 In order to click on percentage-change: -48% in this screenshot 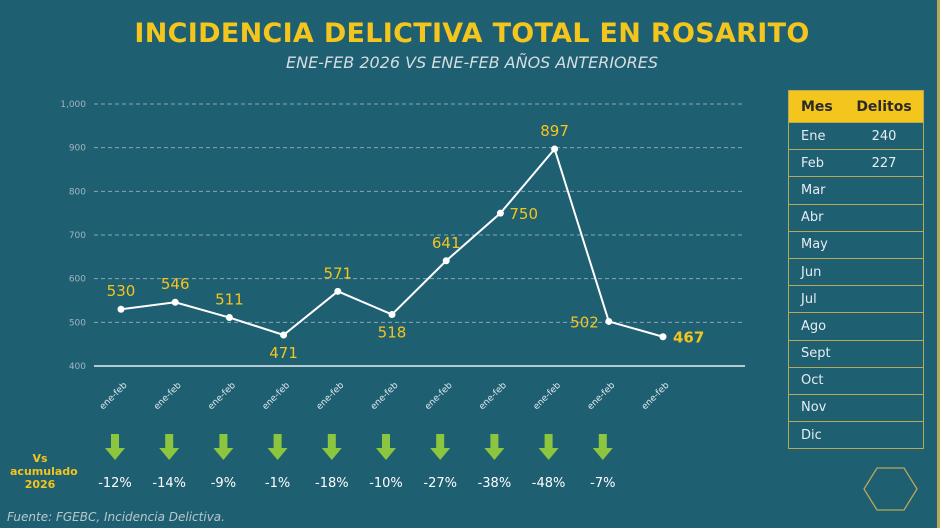, I will do `click(549, 483)`.